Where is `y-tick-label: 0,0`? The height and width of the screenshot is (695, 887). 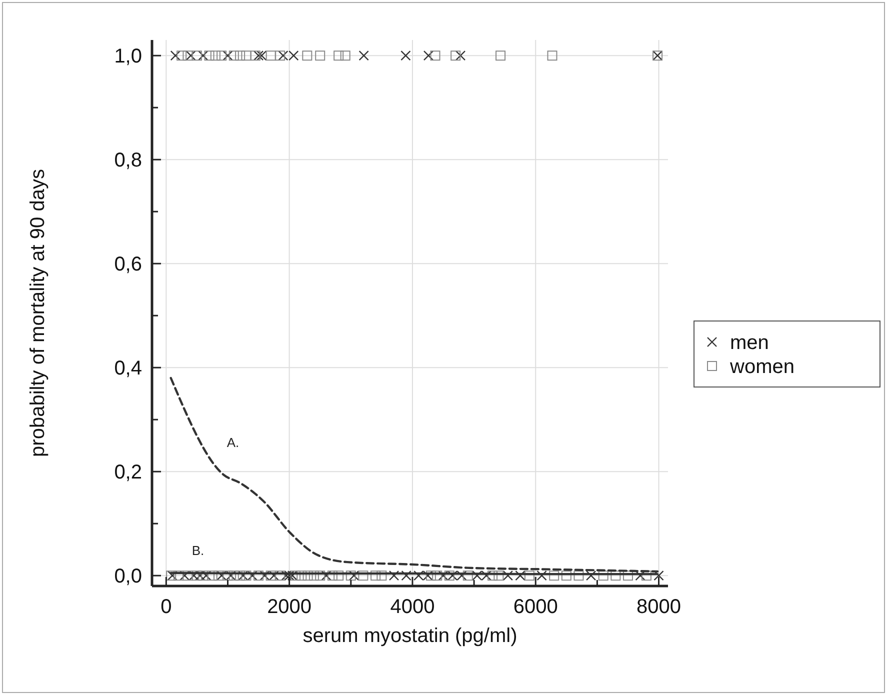 y-tick-label: 0,0 is located at coordinates (128, 577).